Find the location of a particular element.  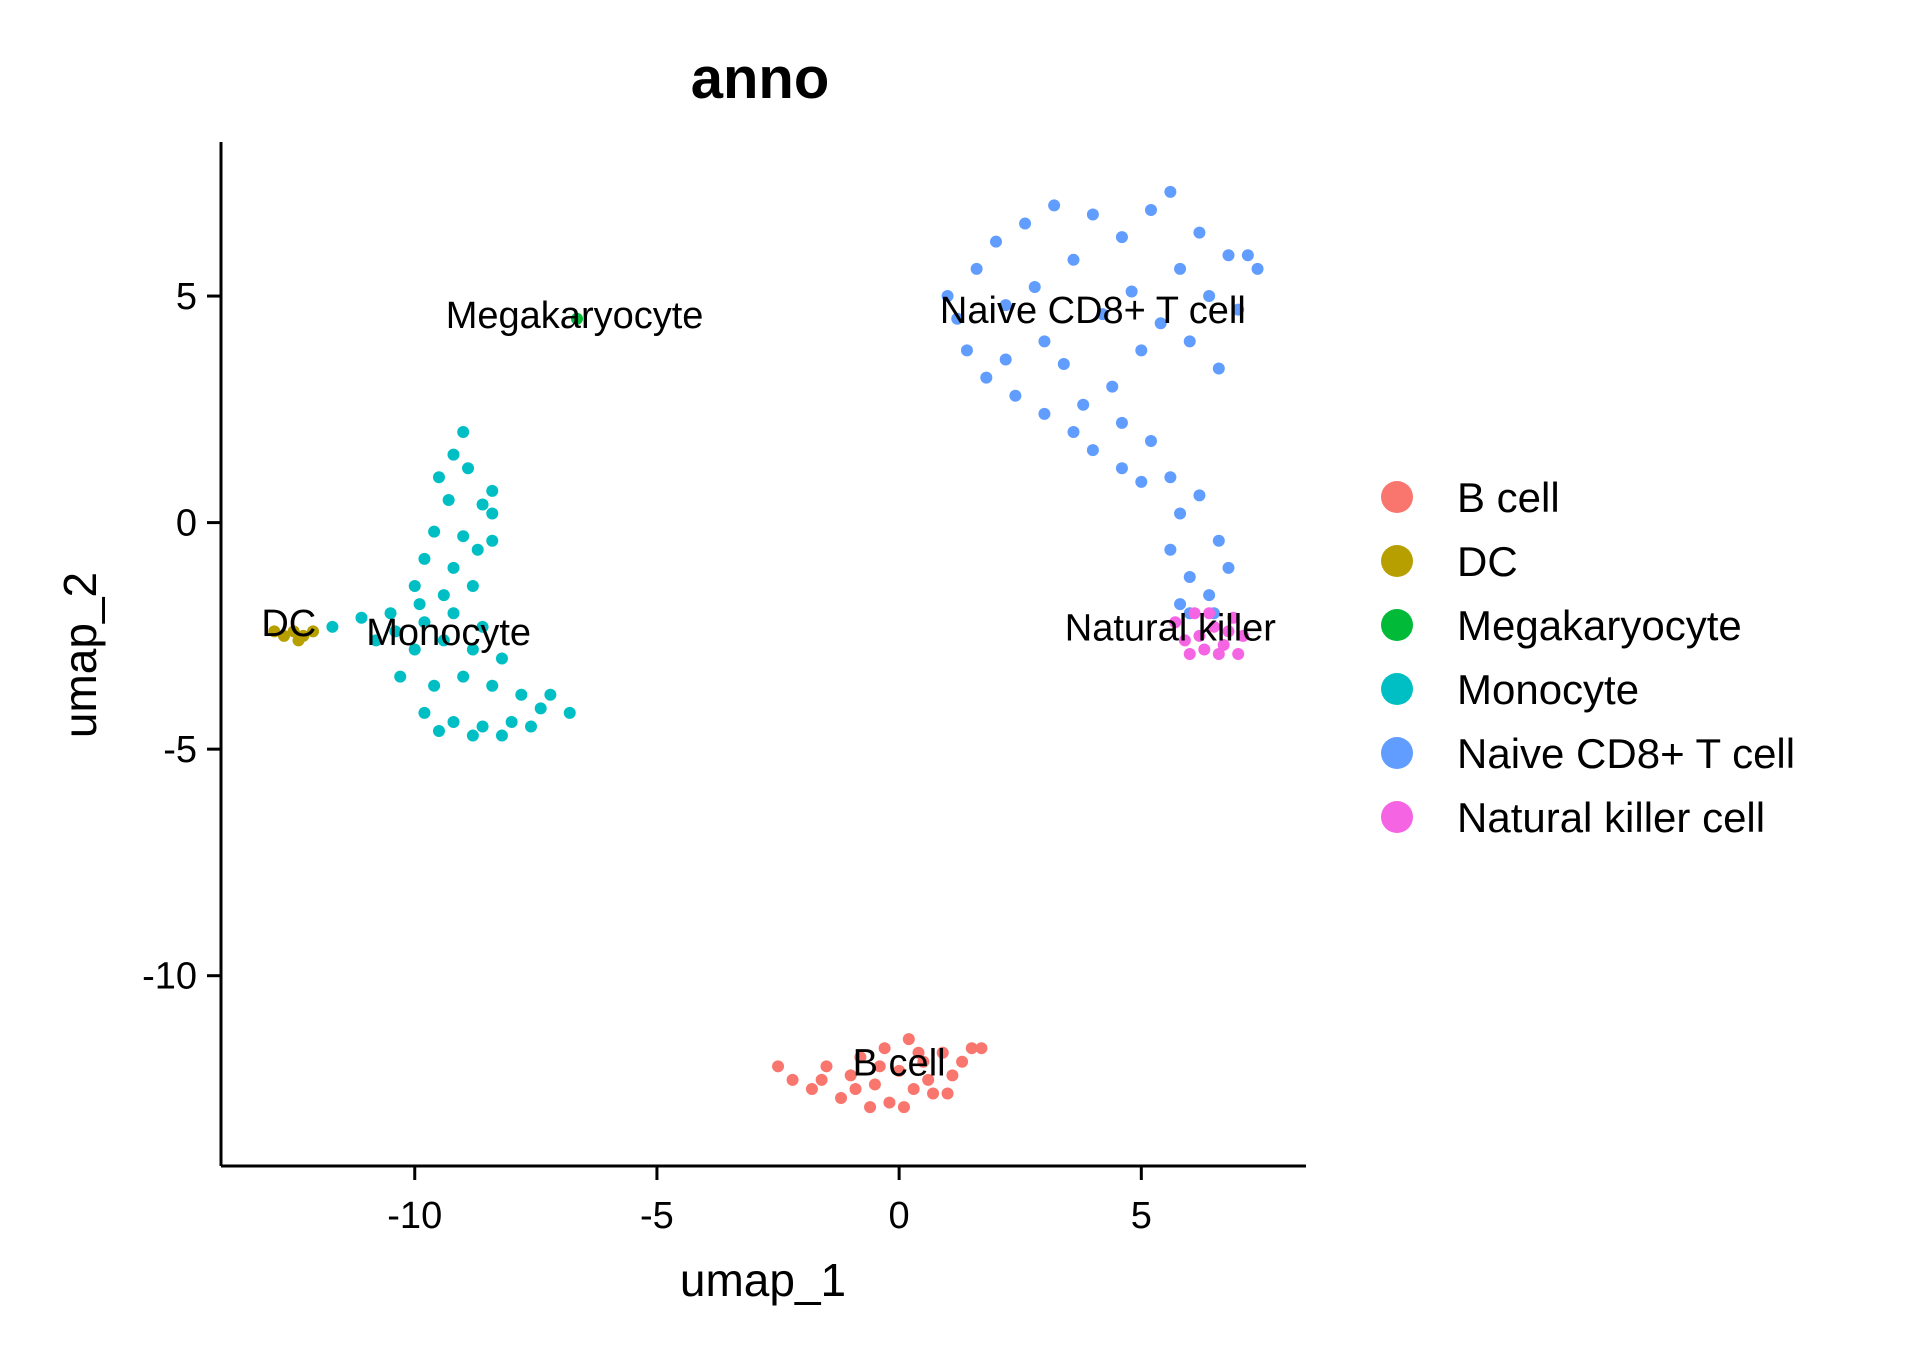

series-natural-killer-cell is located at coordinates (1209, 633).